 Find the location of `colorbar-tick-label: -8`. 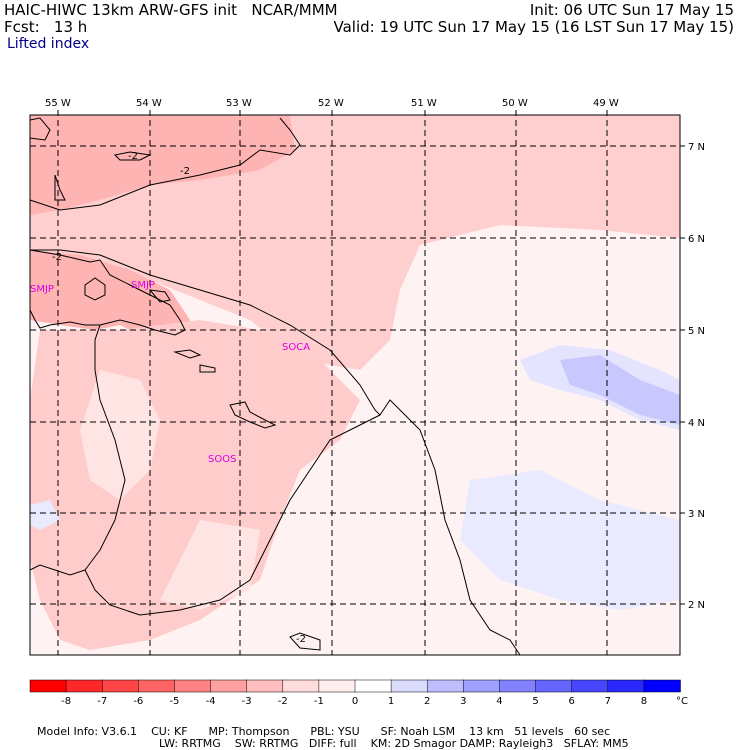

colorbar-tick-label: -8 is located at coordinates (66, 701).